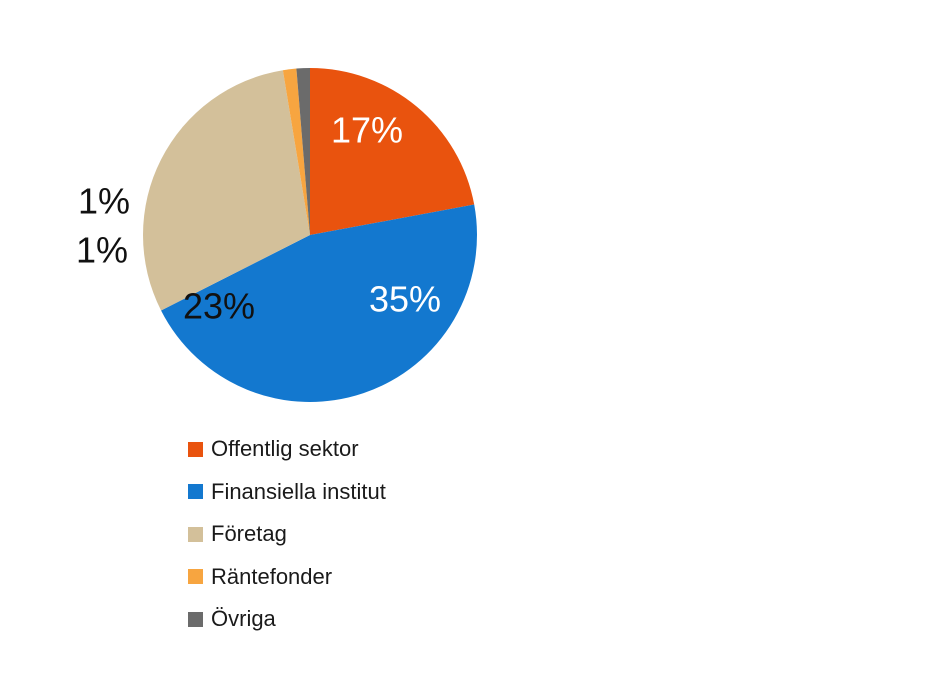 This screenshot has height=676, width=945. I want to click on legend-item-1: Offentlig sektor, so click(287, 449).